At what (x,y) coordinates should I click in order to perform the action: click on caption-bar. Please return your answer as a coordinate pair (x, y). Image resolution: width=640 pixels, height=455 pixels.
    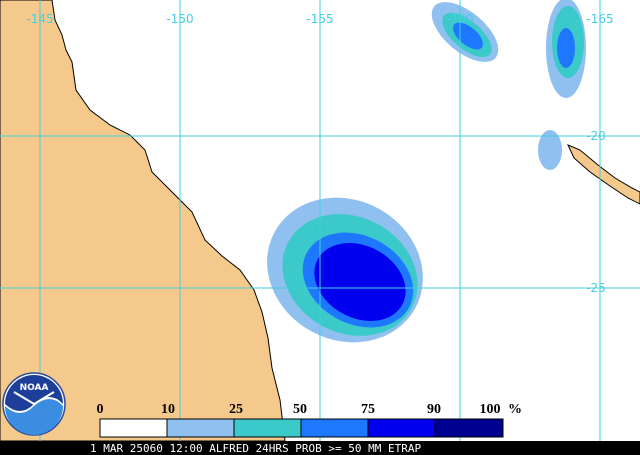
    Looking at the image, I should click on (320, 448).